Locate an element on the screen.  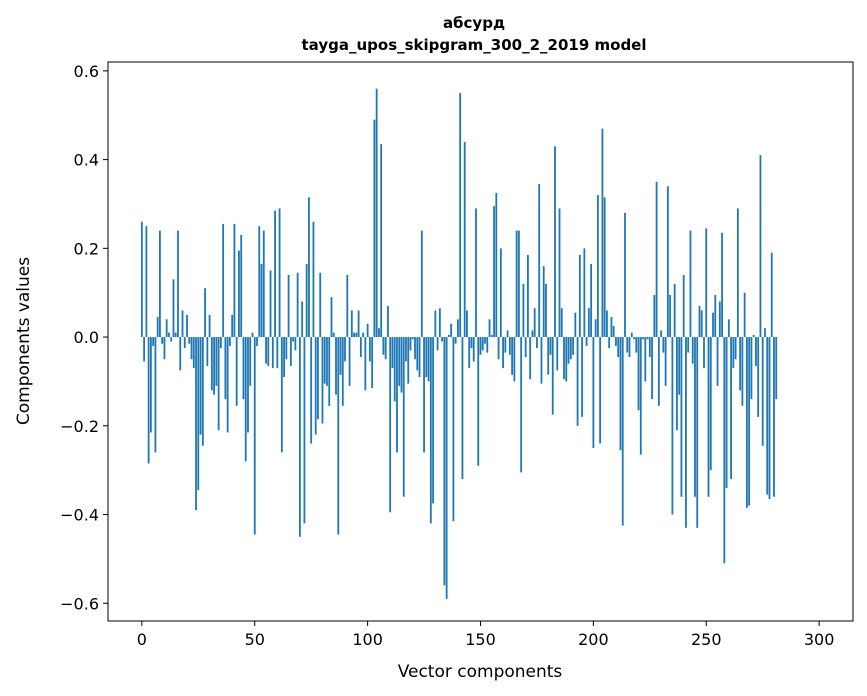
x-axis-ticks: 0 50 100 150 200 250 300 is located at coordinates (485, 635).